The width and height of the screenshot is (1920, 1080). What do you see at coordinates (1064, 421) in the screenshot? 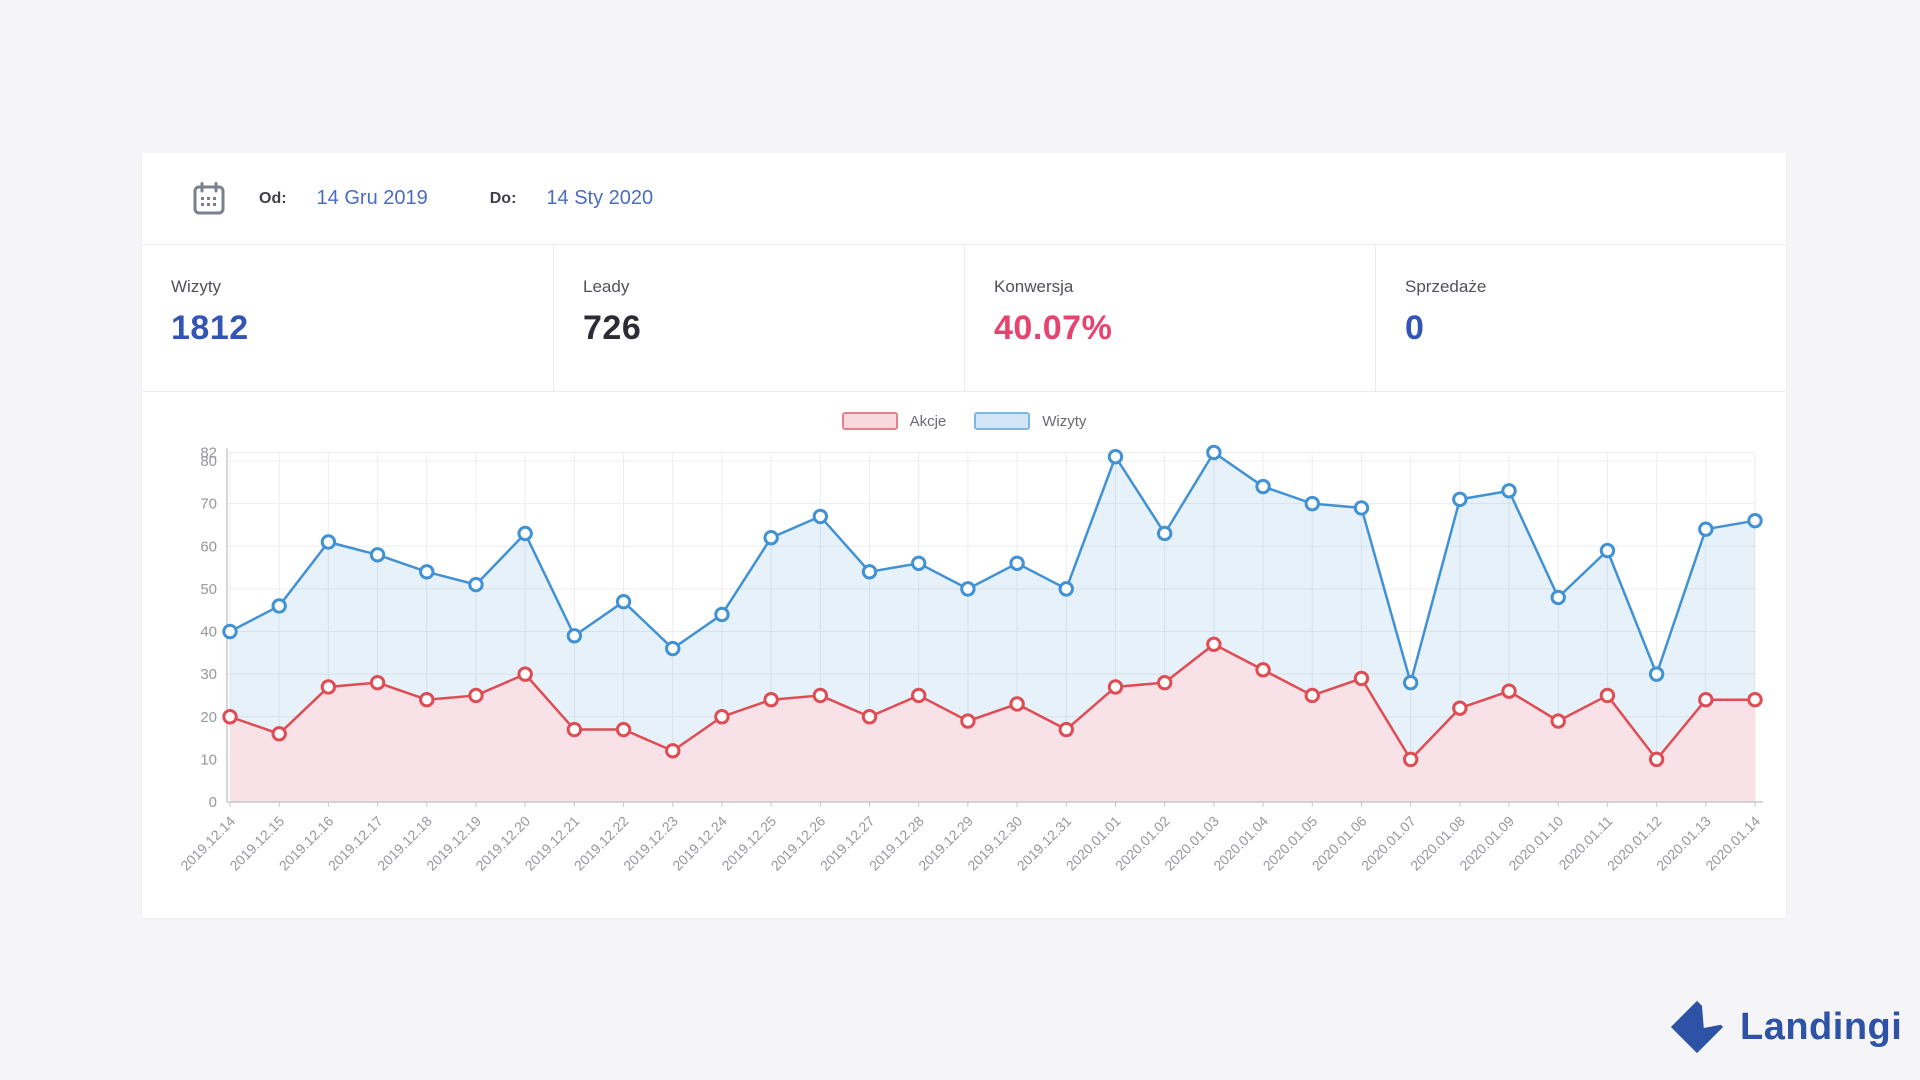
I see `legend-label: Wizyty` at bounding box center [1064, 421].